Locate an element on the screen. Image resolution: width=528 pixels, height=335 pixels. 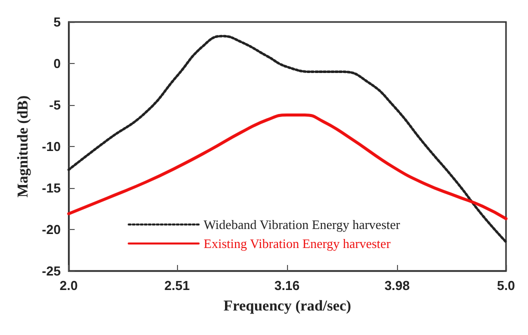
x-tick-label: 2.51 is located at coordinates (177, 285).